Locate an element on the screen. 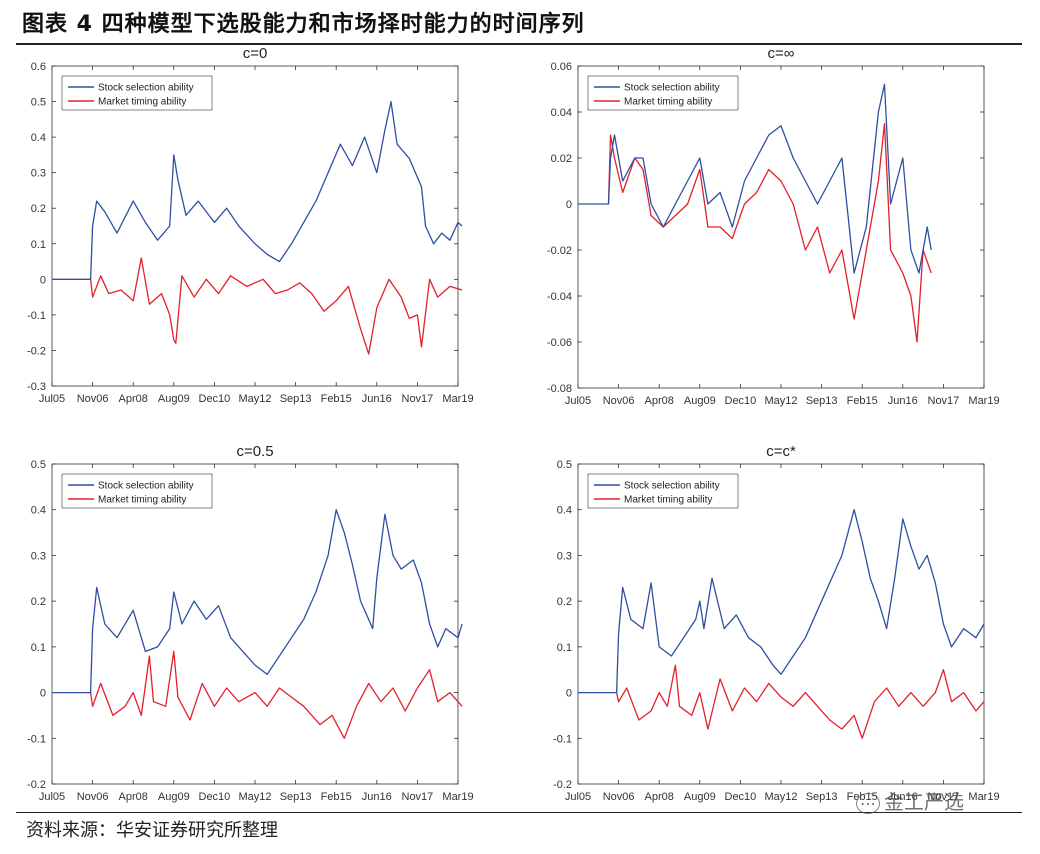 Image resolution: width=1040 pixels, height=854 pixels. y-tick-label: -0.06 is located at coordinates (559, 343).